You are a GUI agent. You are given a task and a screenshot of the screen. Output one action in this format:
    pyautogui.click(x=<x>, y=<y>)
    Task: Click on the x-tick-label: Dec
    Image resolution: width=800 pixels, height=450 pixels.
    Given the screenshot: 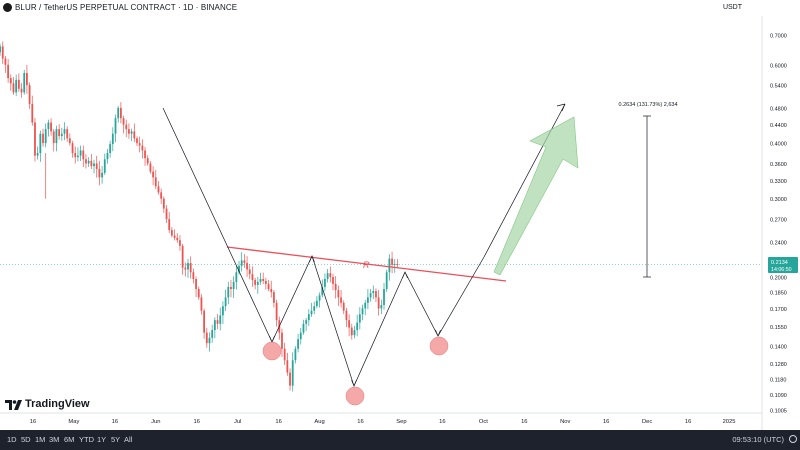 What is the action you would take?
    pyautogui.click(x=647, y=422)
    